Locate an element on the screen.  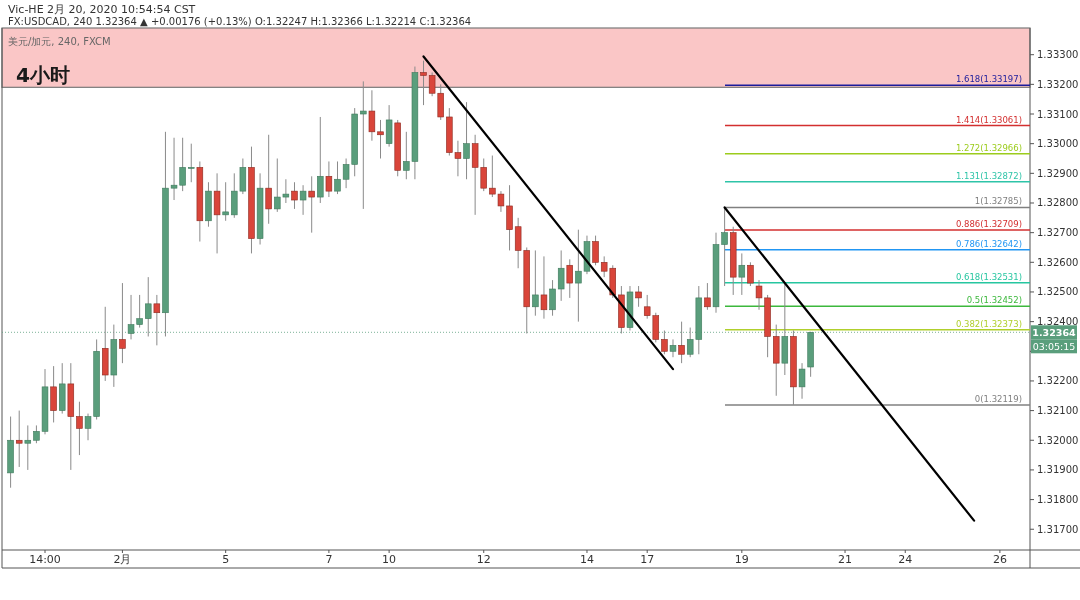
ref-line-label: 0(1.32119) is located at coordinates (998, 398).